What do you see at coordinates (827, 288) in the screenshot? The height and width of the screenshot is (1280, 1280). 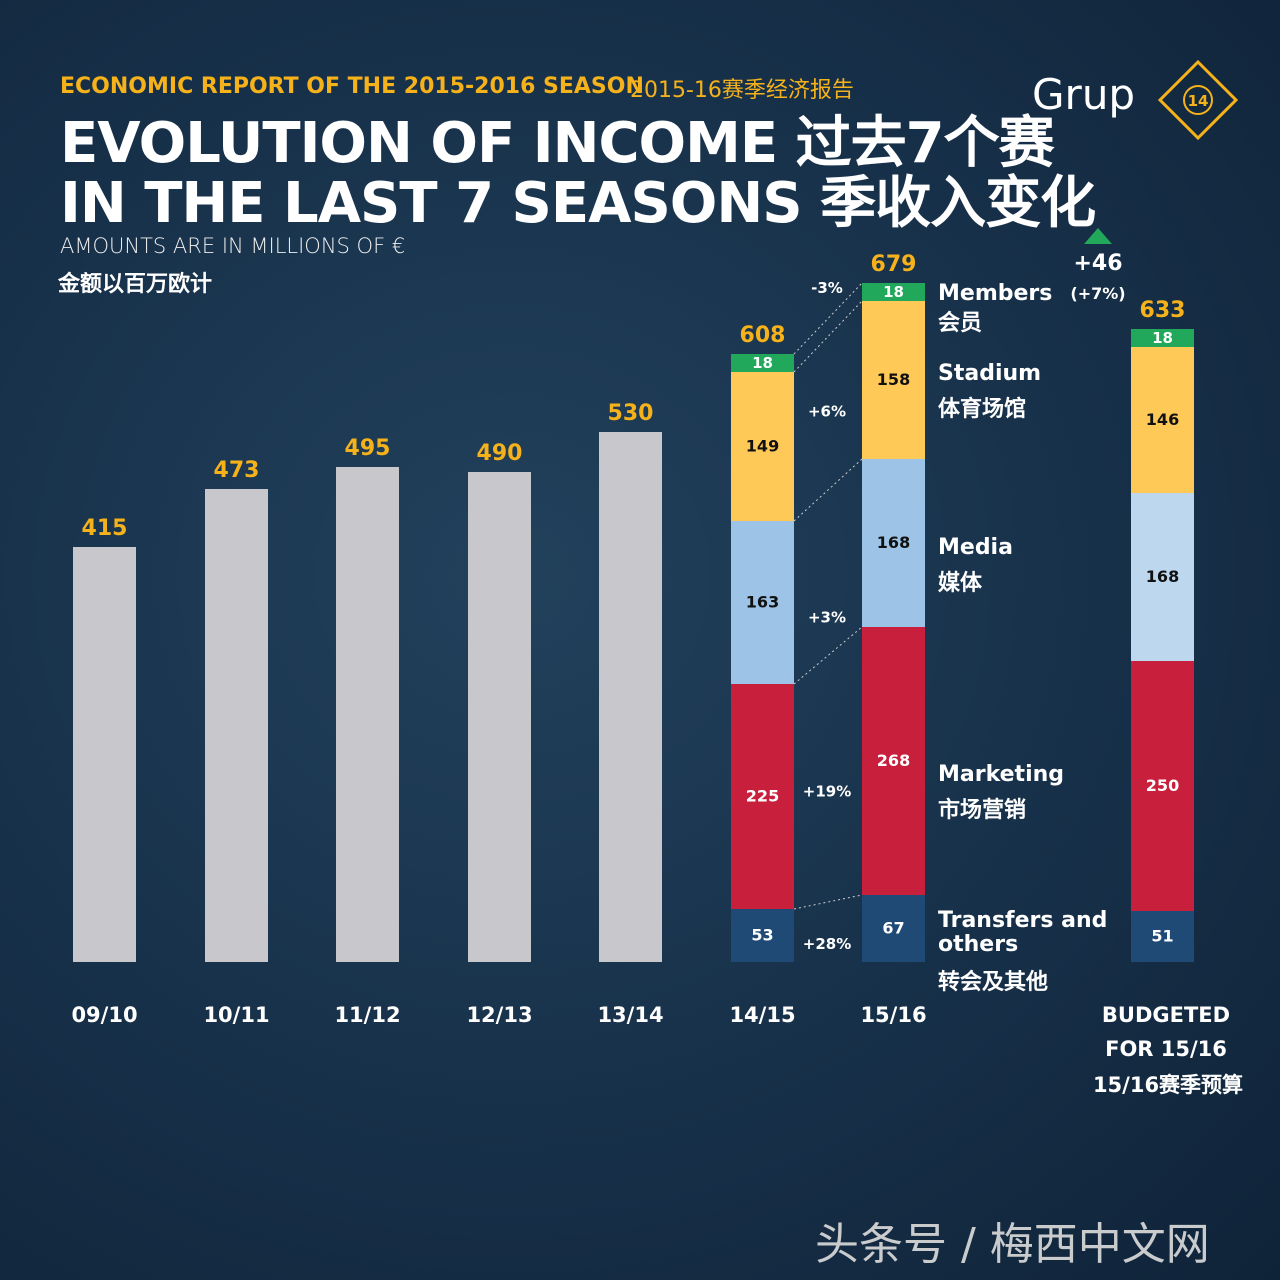 I see `change-members: -3%` at bounding box center [827, 288].